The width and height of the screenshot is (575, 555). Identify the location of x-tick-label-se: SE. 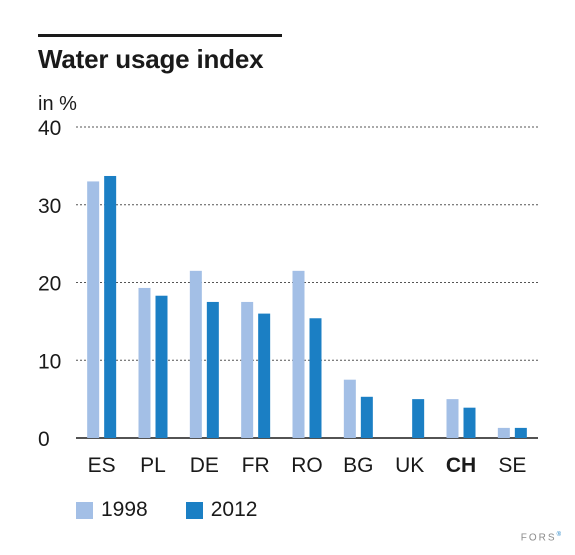
(512, 465).